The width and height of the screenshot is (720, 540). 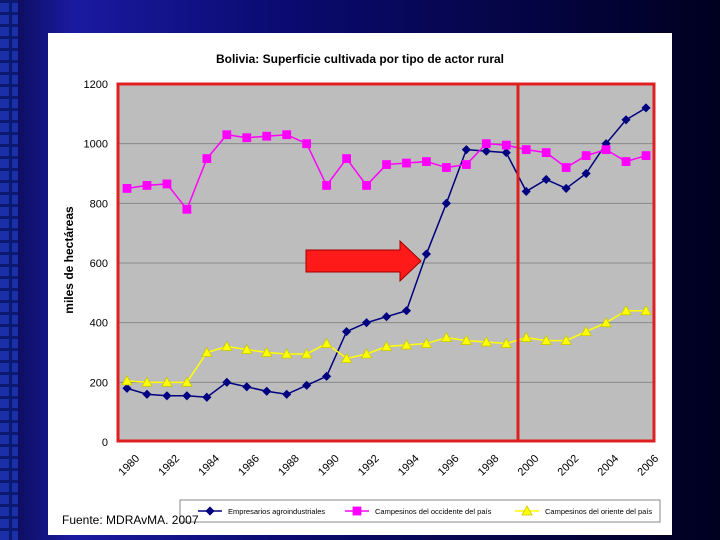 What do you see at coordinates (529, 466) in the screenshot?
I see `x-tick-label: 2000` at bounding box center [529, 466].